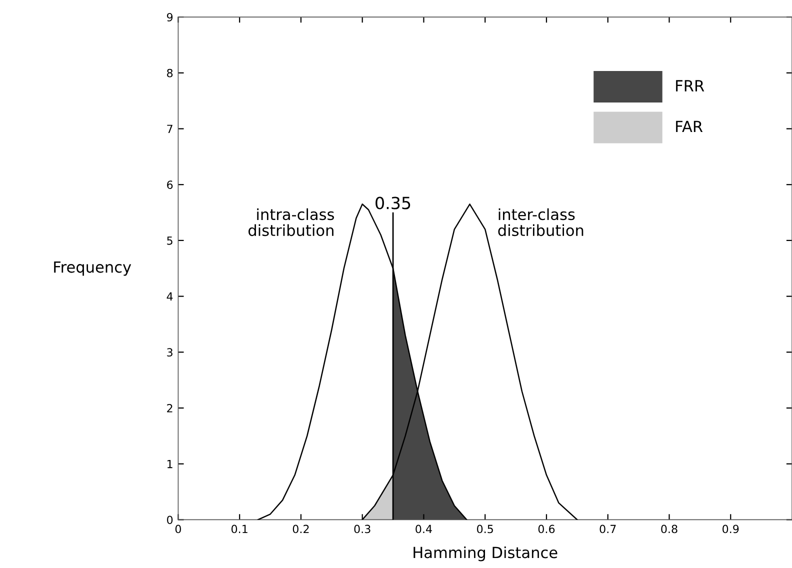  I want to click on y-tick-label: 1, so click(169, 464).